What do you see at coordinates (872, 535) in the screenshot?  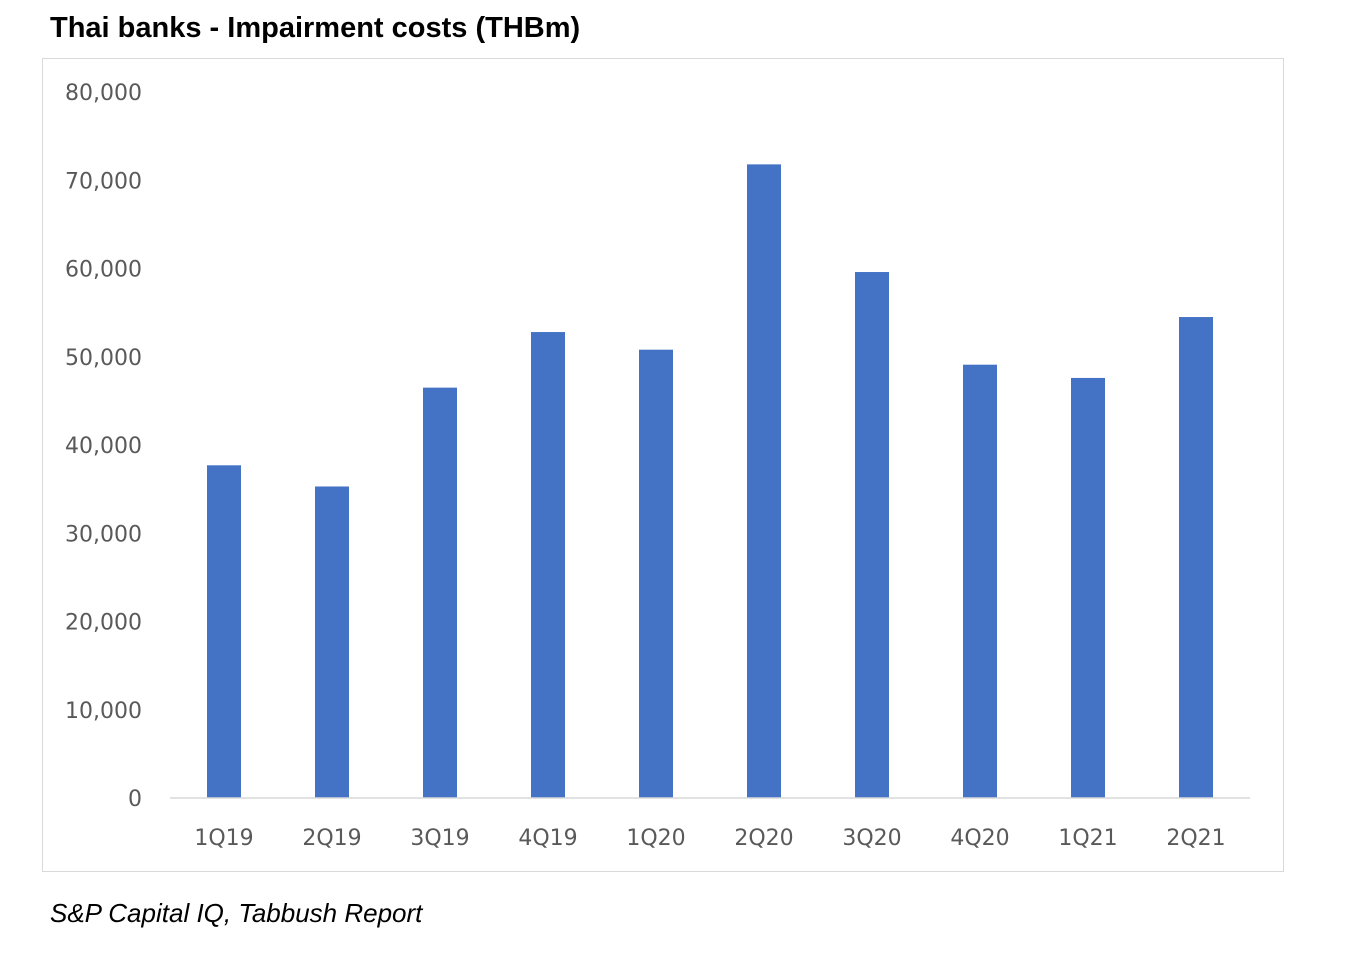 I see `bar-3q20` at bounding box center [872, 535].